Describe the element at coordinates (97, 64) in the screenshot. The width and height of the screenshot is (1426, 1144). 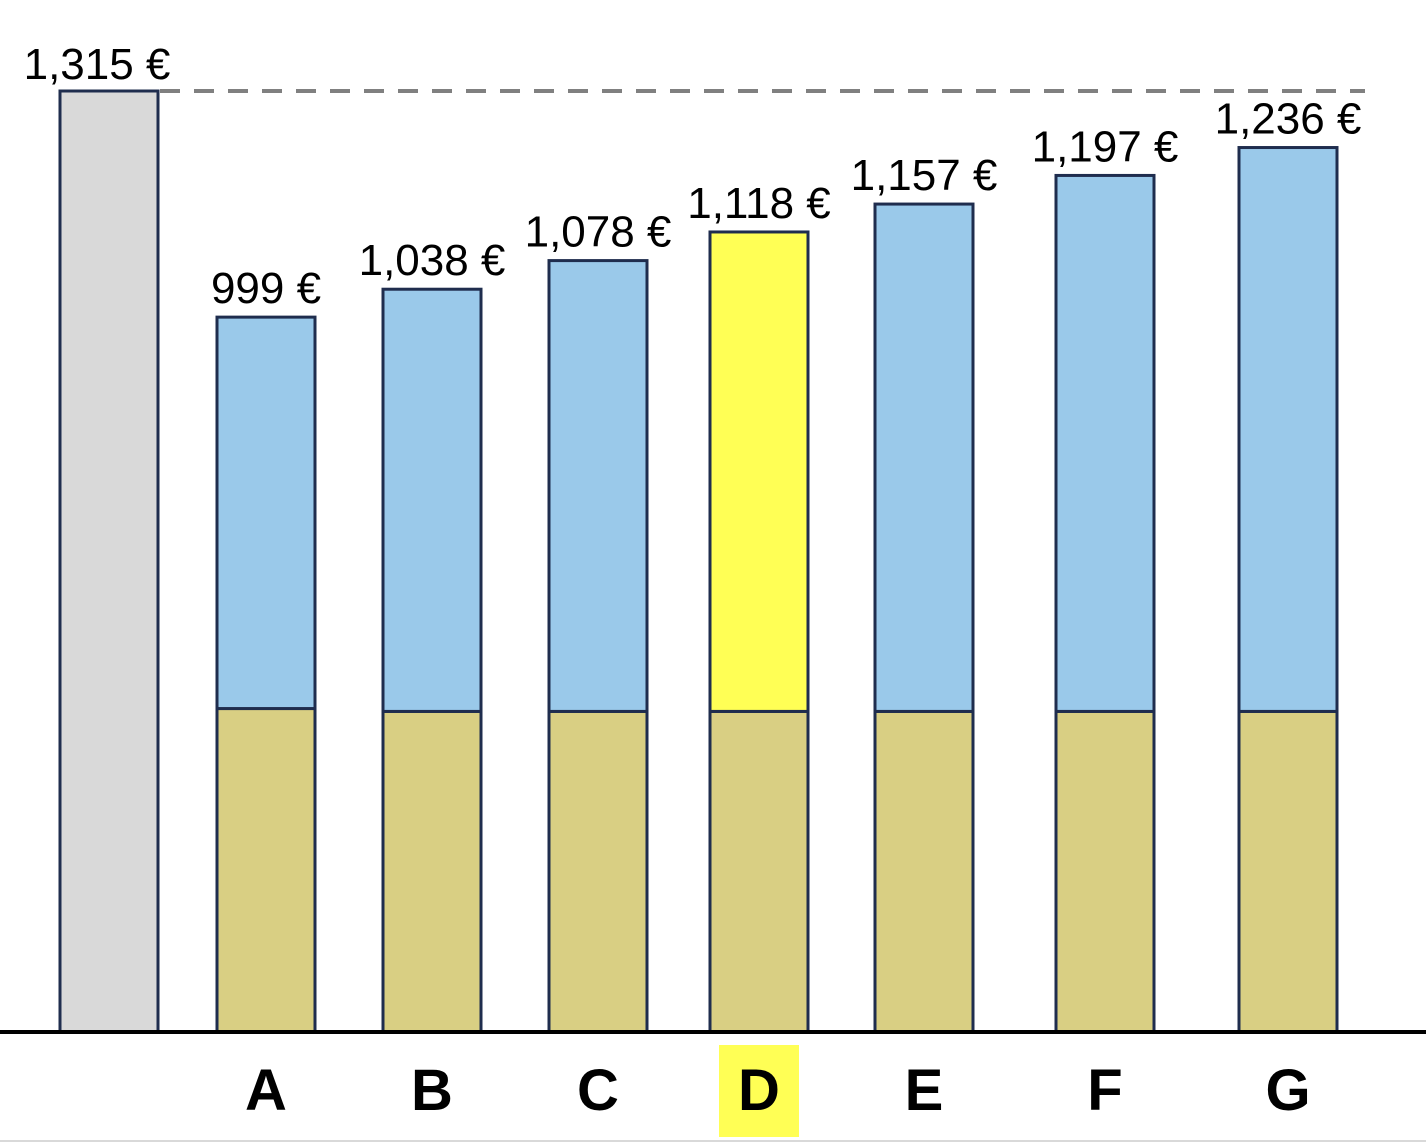
I see `reference-bar-label: 1,315 €` at that location.